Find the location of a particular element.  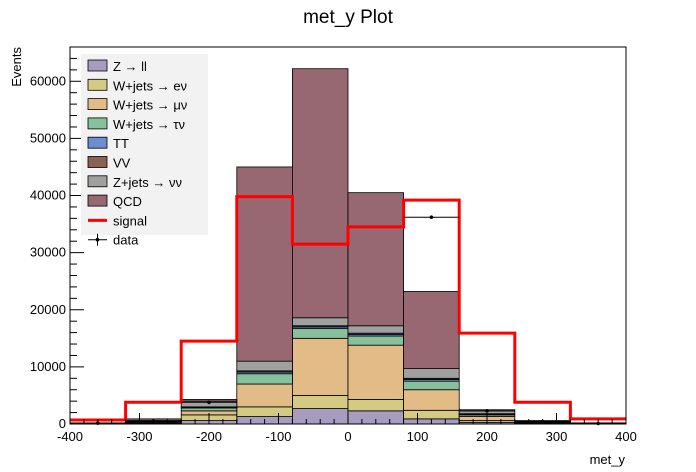

bar-series6-bin5 is located at coordinates (375, 329).